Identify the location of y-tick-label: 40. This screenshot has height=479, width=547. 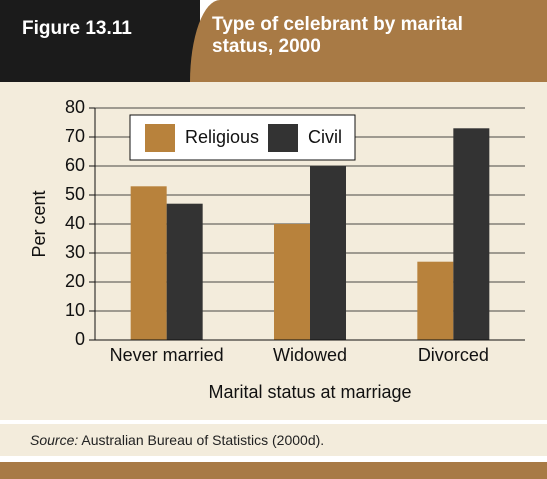
(75, 223).